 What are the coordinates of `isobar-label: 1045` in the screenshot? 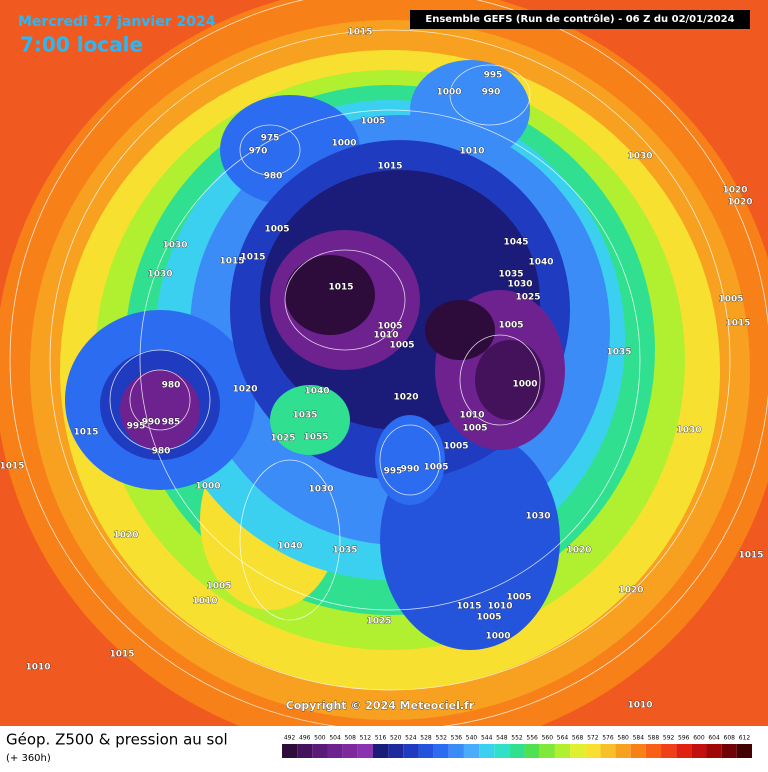 It's located at (515, 243).